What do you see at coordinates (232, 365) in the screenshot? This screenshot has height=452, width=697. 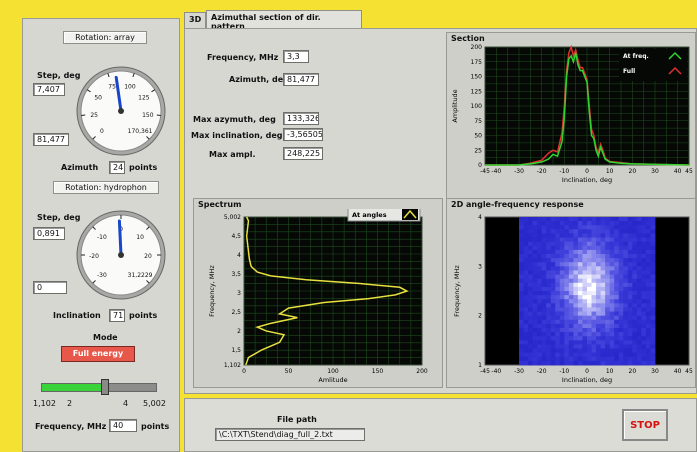 I see `spectrum-ytick: 1,102` at bounding box center [232, 365].